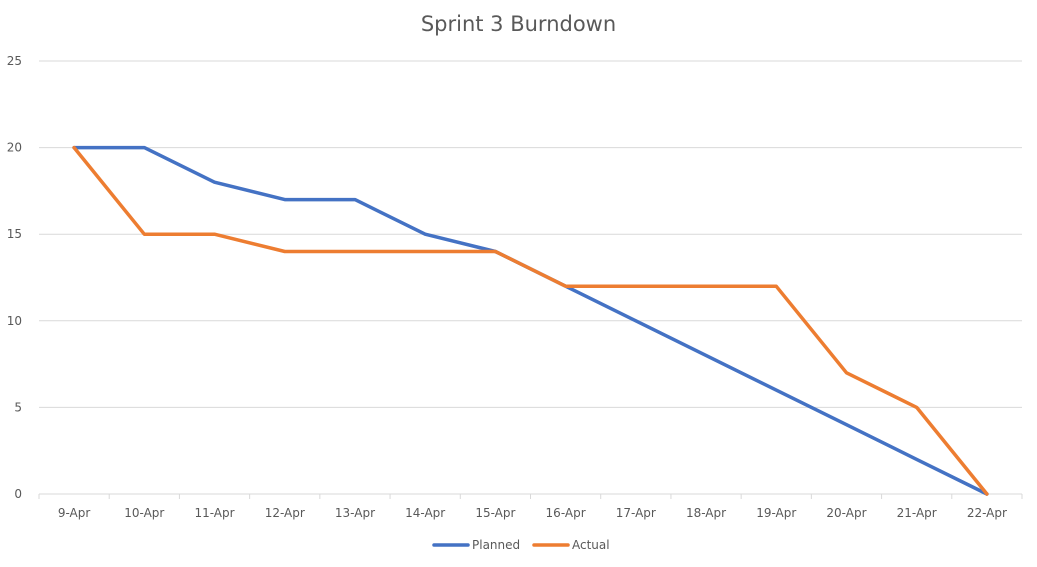  Describe the element at coordinates (495, 513) in the screenshot. I see `x-tick-label-15-Apr: 15-Apr` at that location.